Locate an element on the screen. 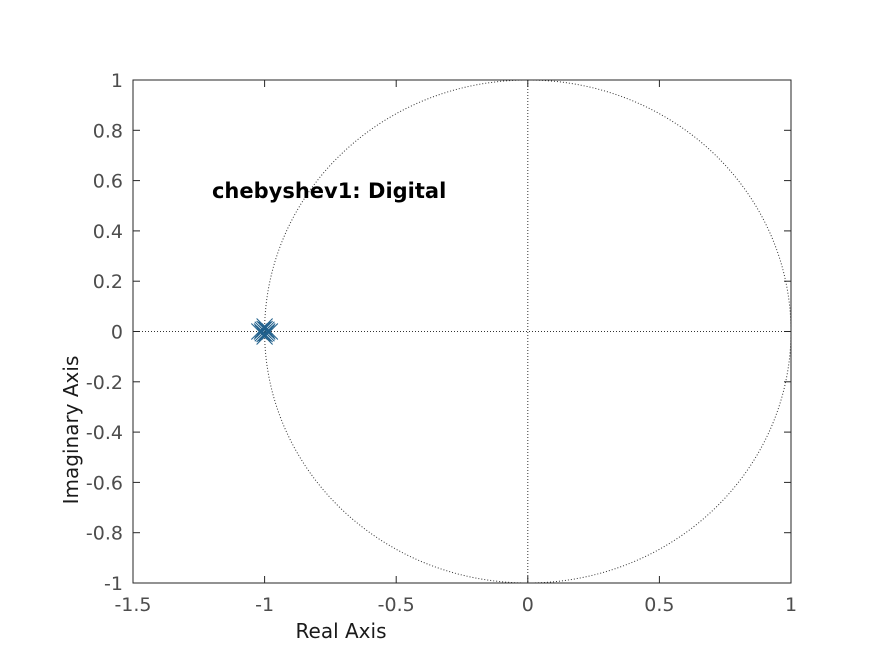 The height and width of the screenshot is (656, 875). y-tick-label: 0.8 is located at coordinates (108, 131).